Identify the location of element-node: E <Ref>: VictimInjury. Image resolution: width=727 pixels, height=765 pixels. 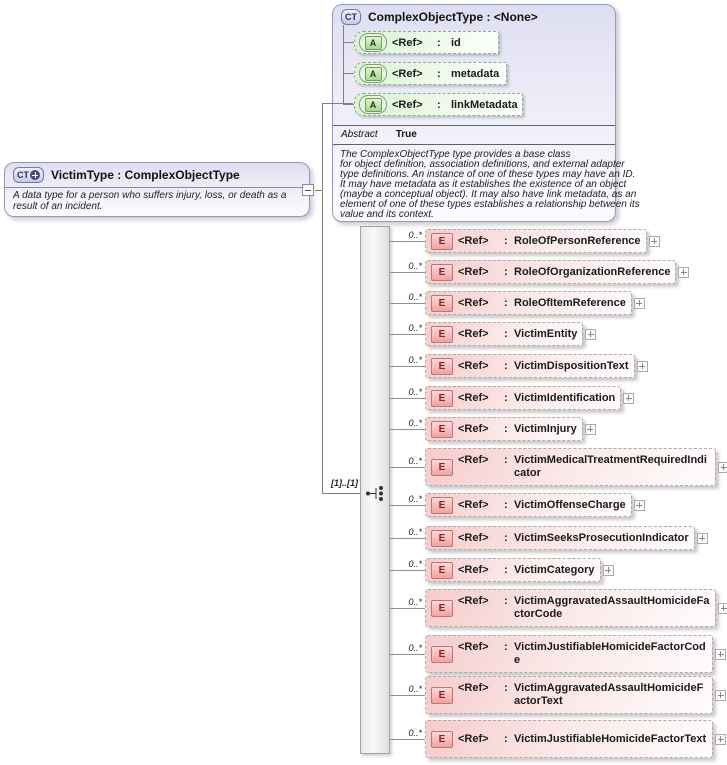
(504, 429).